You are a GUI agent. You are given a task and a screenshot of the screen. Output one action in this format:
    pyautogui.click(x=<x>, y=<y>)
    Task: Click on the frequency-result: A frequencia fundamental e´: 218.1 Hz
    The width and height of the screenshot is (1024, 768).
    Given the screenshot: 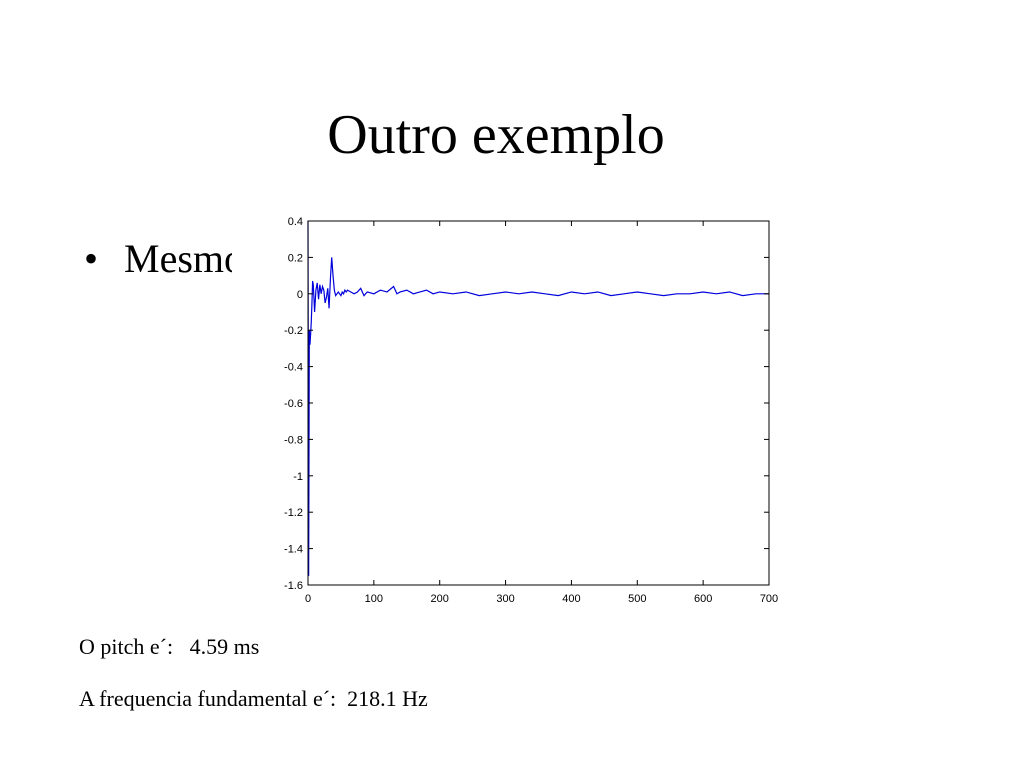 What is the action you would take?
    pyautogui.click(x=253, y=699)
    